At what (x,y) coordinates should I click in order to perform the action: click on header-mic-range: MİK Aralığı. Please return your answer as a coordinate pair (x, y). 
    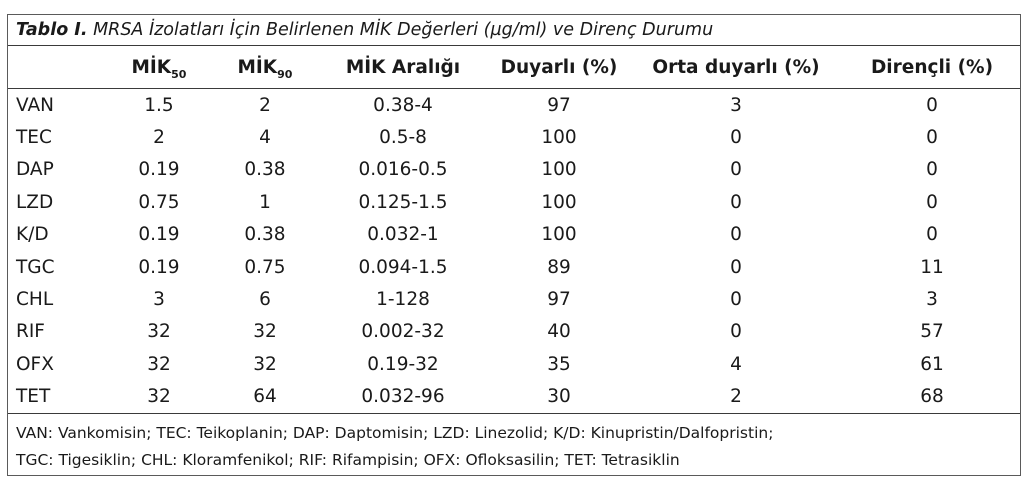
    Looking at the image, I should click on (403, 67).